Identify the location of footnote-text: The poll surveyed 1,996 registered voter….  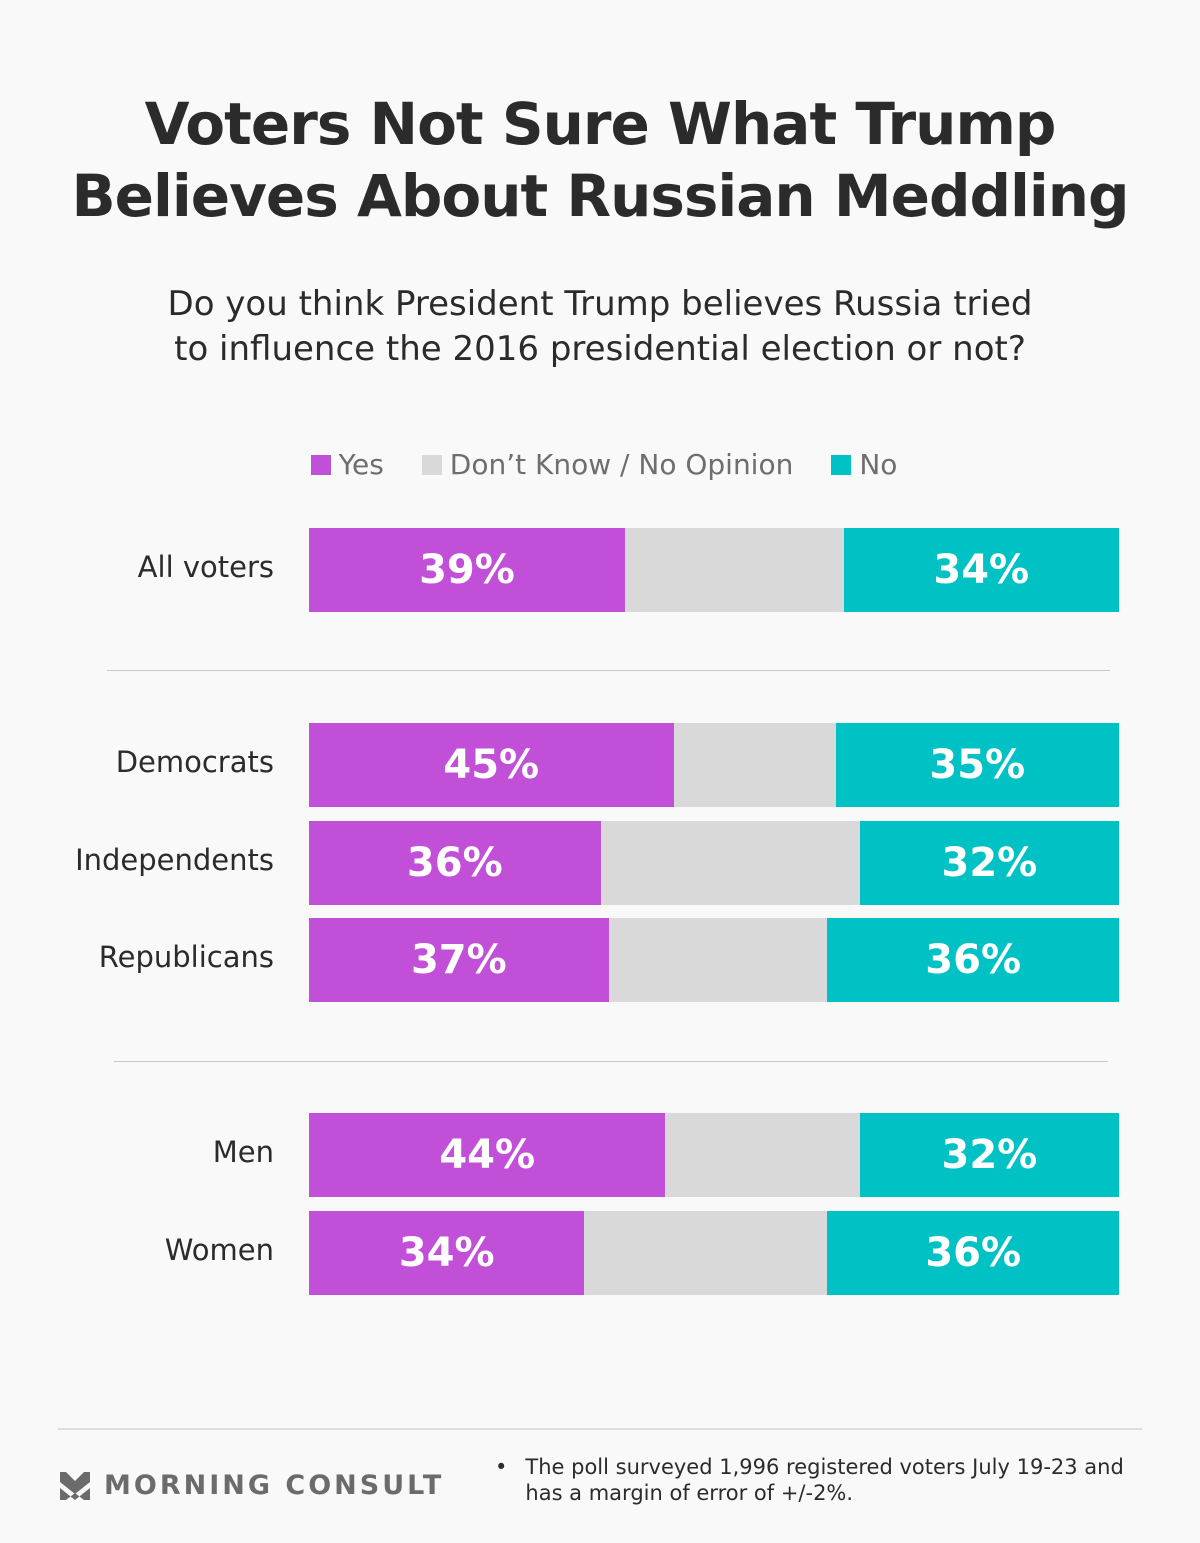
(824, 1480).